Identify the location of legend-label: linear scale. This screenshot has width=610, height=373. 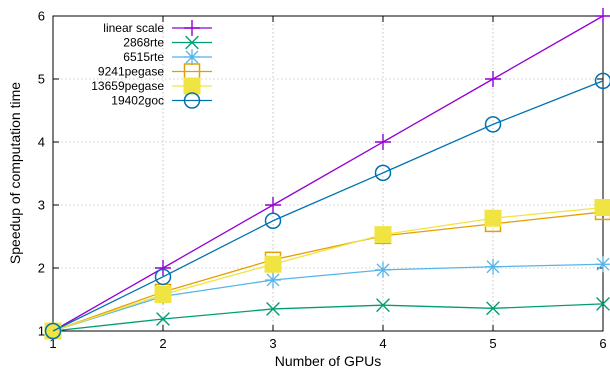
(133, 28).